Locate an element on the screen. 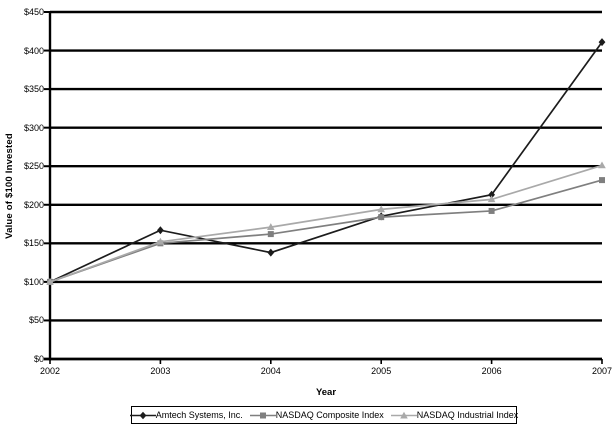 This screenshot has height=429, width=616. y-tick-label: $100 is located at coordinates (33, 281).